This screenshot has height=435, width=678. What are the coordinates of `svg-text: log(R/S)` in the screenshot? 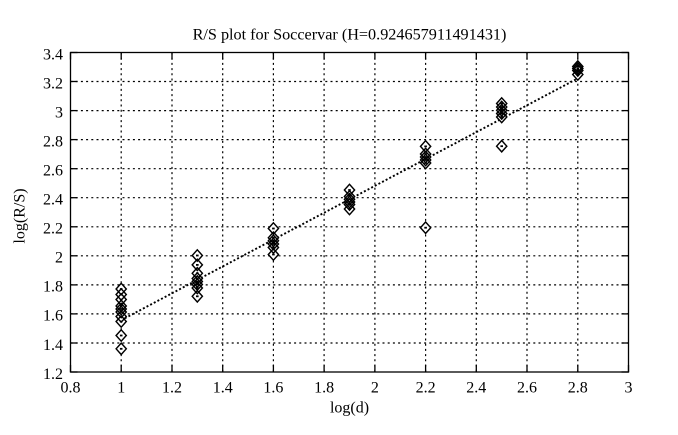 It's located at (20, 215).